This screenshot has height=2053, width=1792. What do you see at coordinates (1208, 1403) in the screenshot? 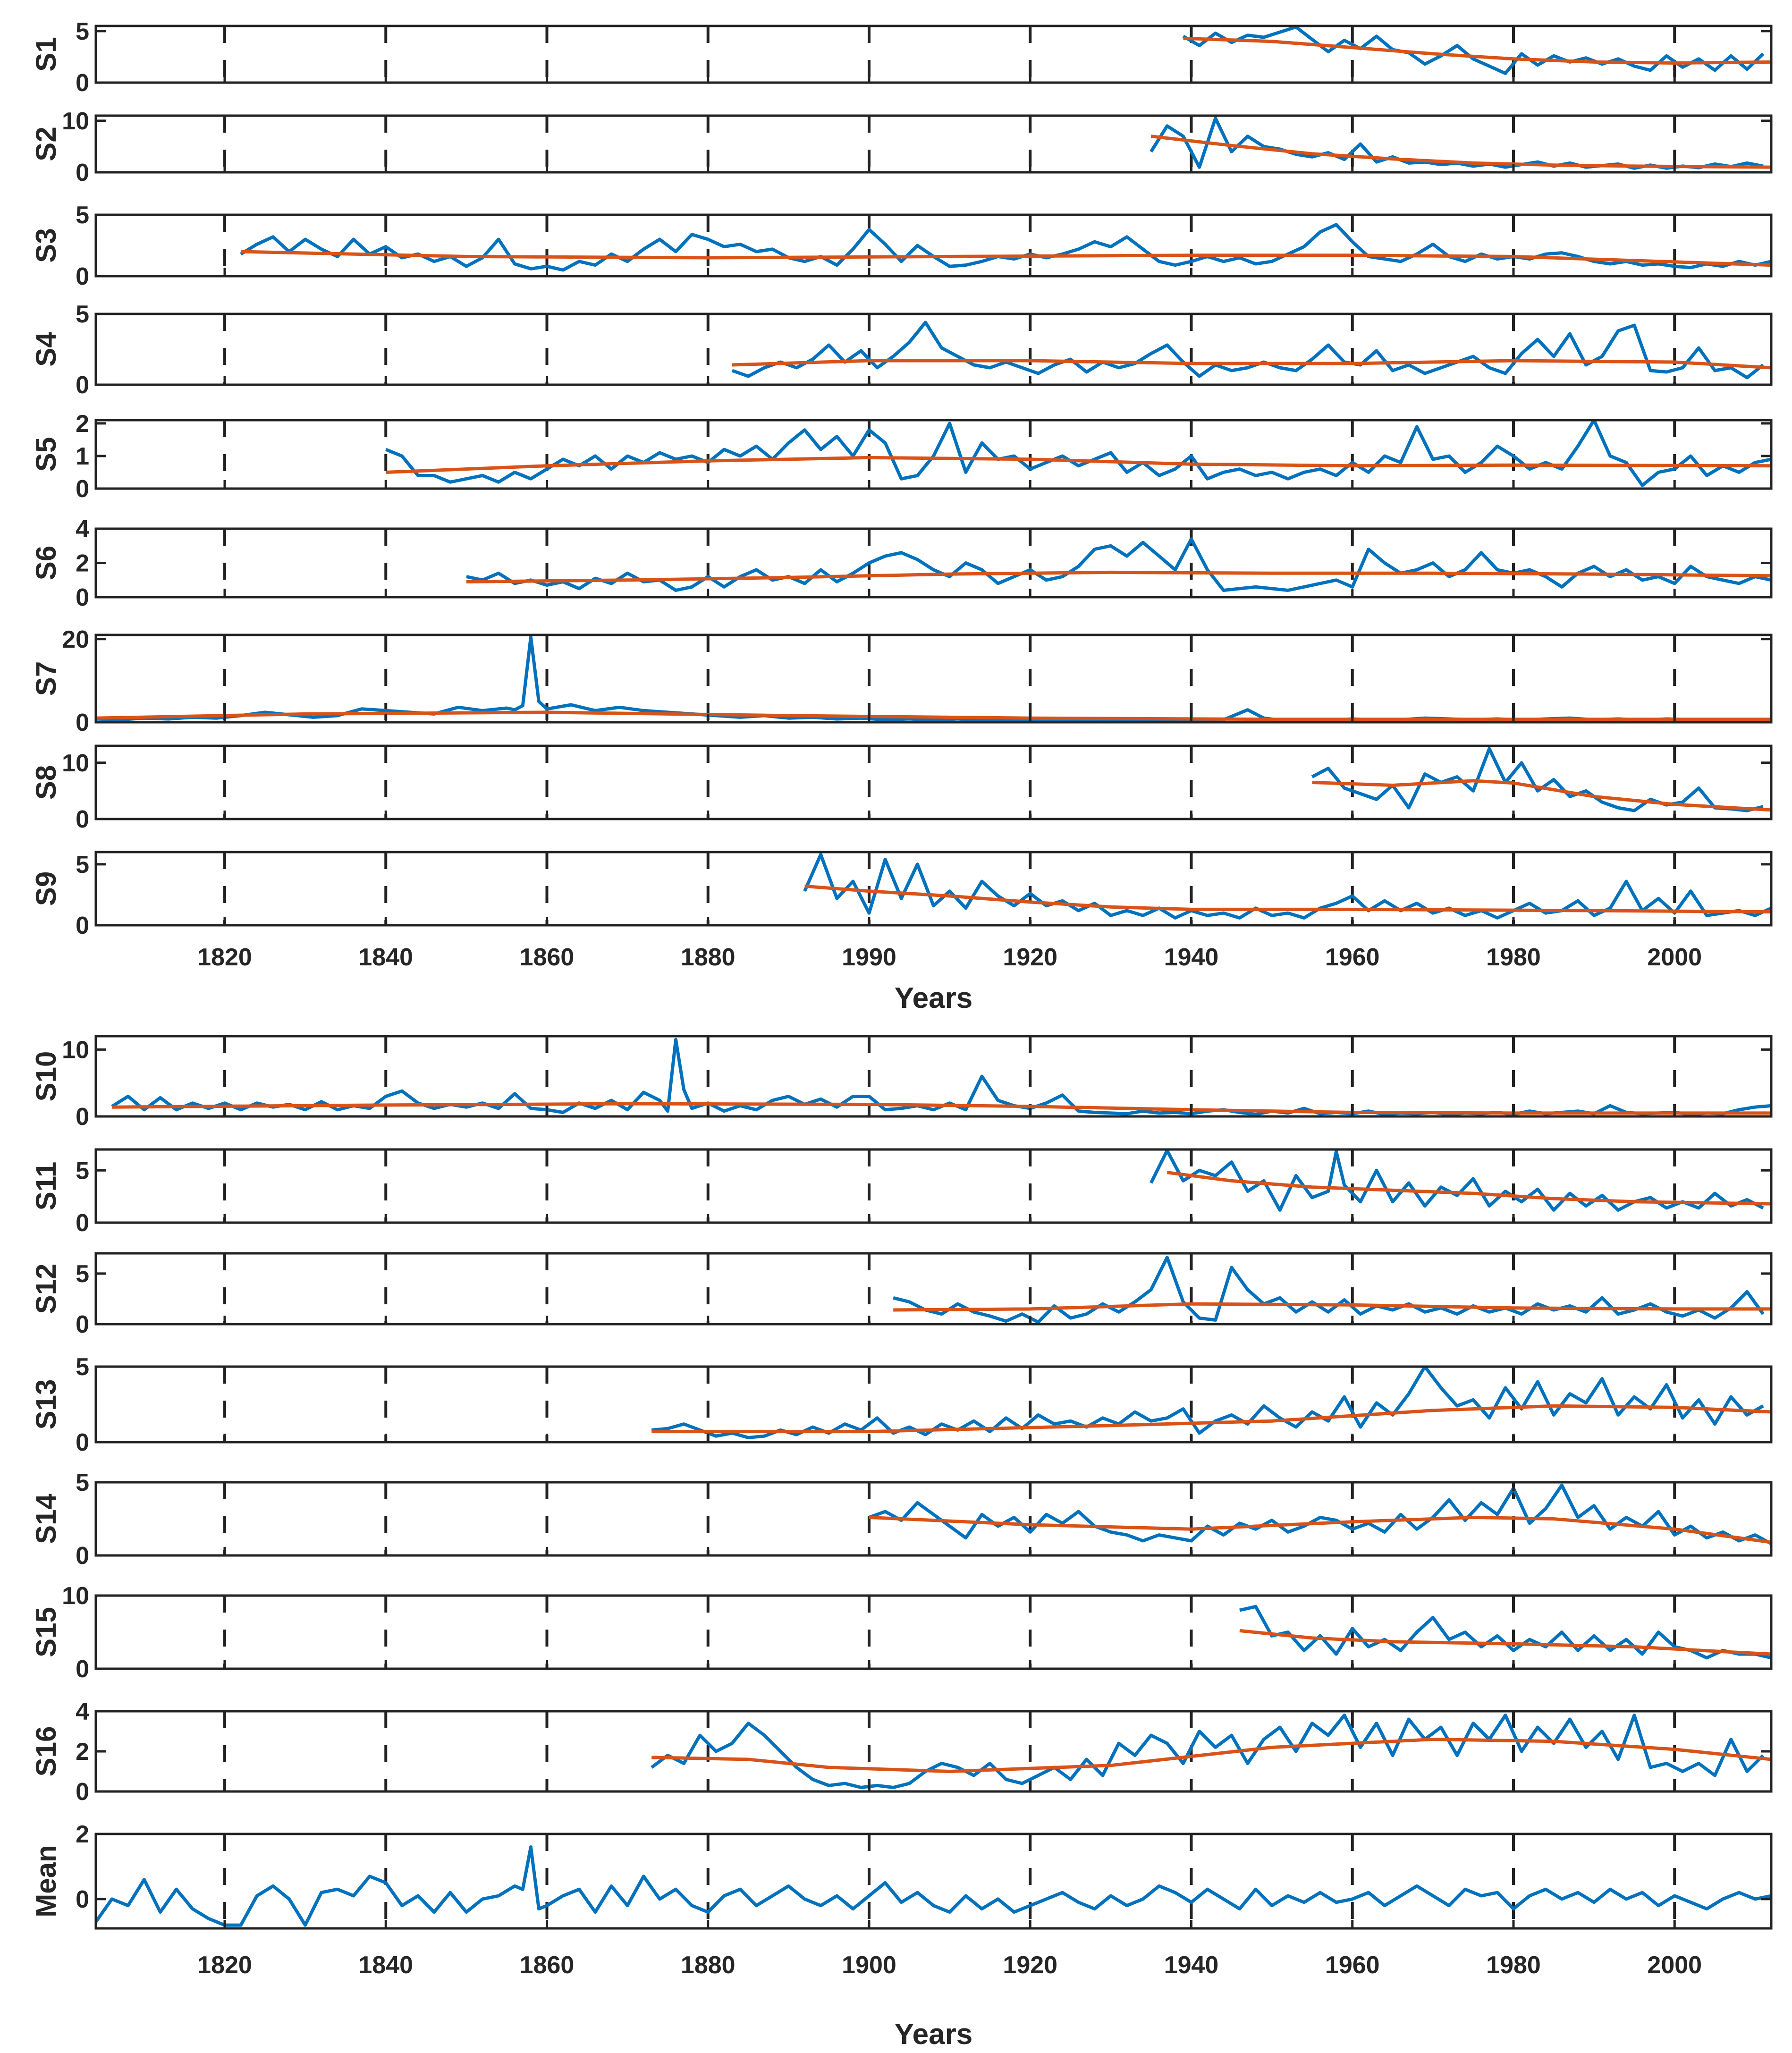
I see `series-line-s13` at bounding box center [1208, 1403].